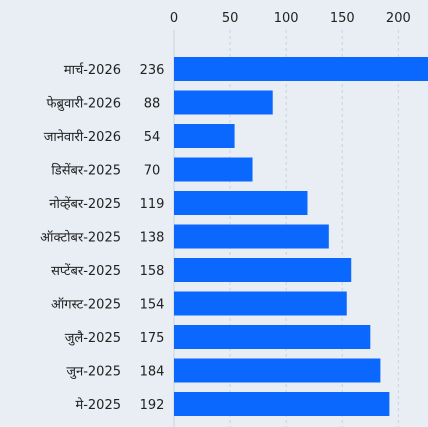 The image size is (428, 427). Describe the element at coordinates (86, 305) in the screenshot. I see `category-label: ऑगस्ट-2025` at that location.